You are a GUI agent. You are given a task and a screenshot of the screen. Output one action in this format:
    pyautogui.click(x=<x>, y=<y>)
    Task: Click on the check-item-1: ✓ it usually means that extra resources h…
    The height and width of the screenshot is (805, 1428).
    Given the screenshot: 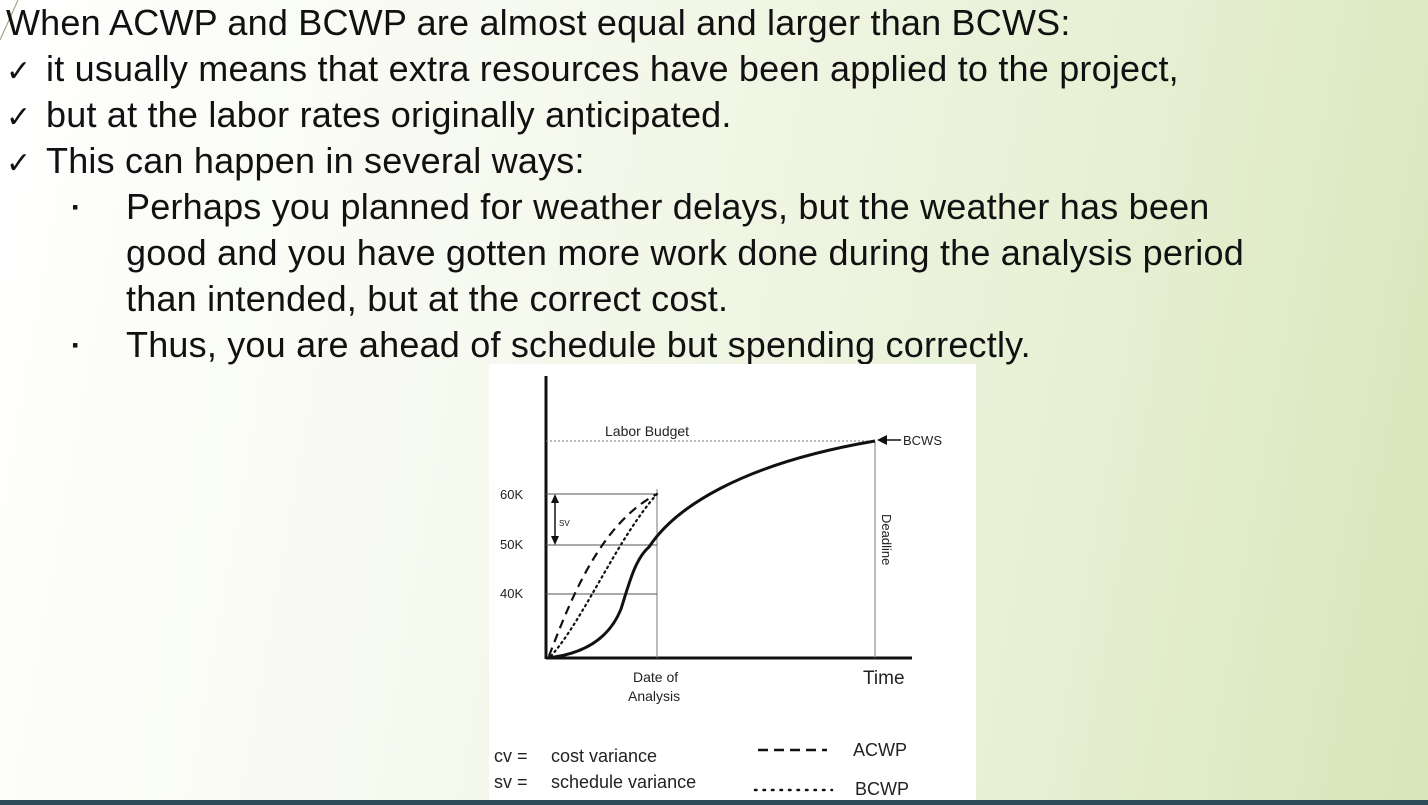 What is the action you would take?
    pyautogui.click(x=592, y=70)
    